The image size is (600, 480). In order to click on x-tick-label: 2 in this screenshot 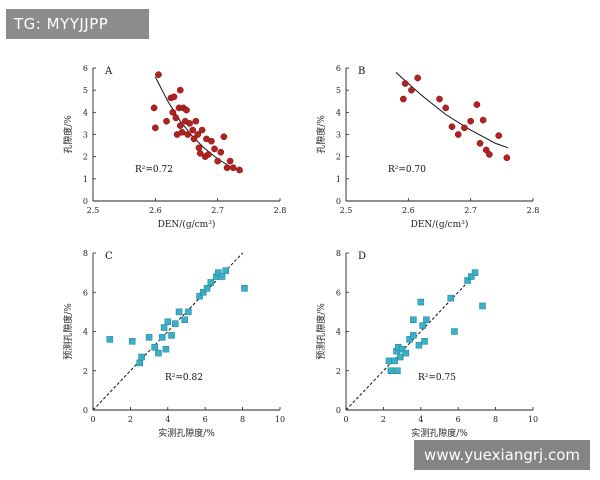, I will do `click(130, 419)`.